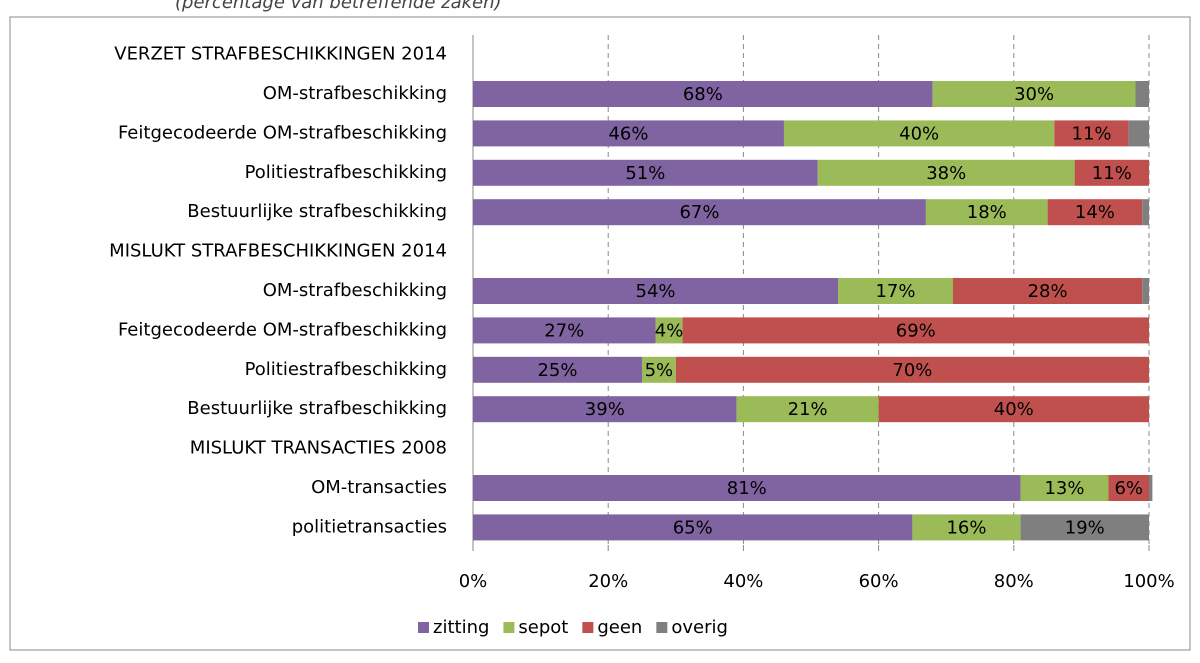  I want to click on data-label: 13%, so click(1064, 488).